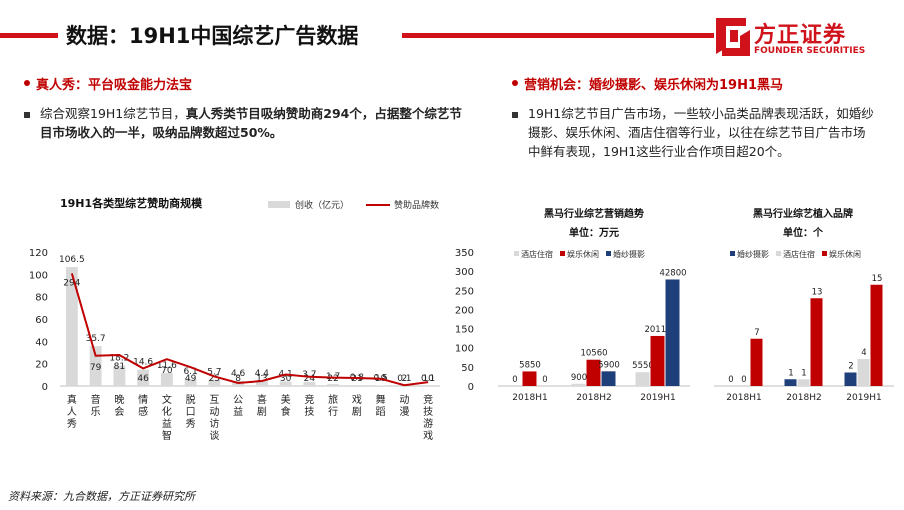 This screenshot has width=904, height=510. Describe the element at coordinates (41, 298) in the screenshot. I see `y-left-tick: 80` at that location.